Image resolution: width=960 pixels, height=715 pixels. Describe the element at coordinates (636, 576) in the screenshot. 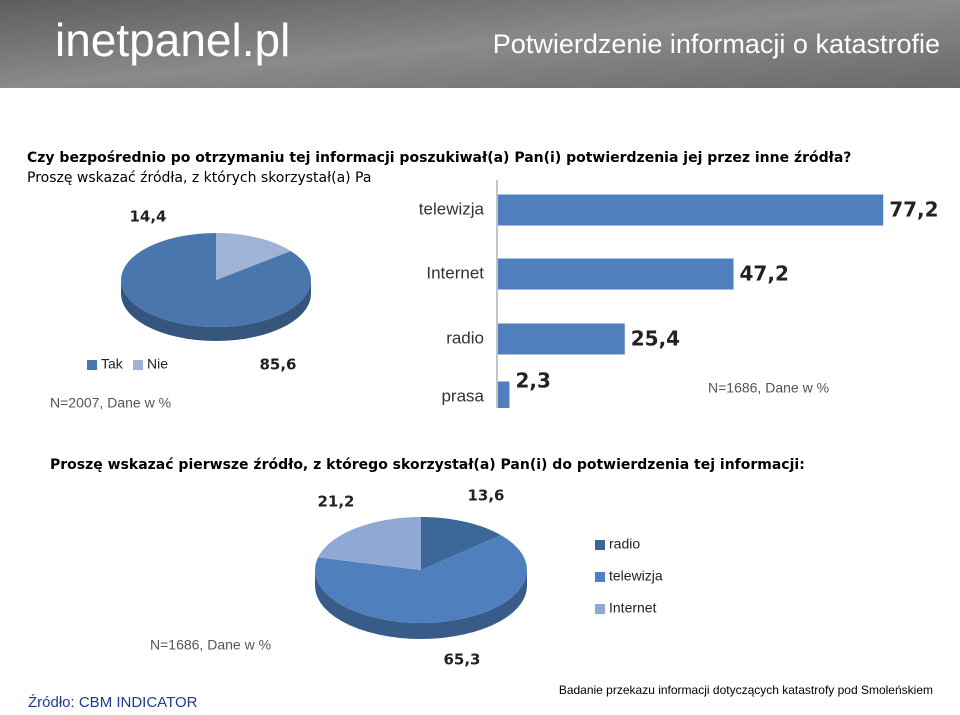

I see `legend-label: telewizja` at that location.